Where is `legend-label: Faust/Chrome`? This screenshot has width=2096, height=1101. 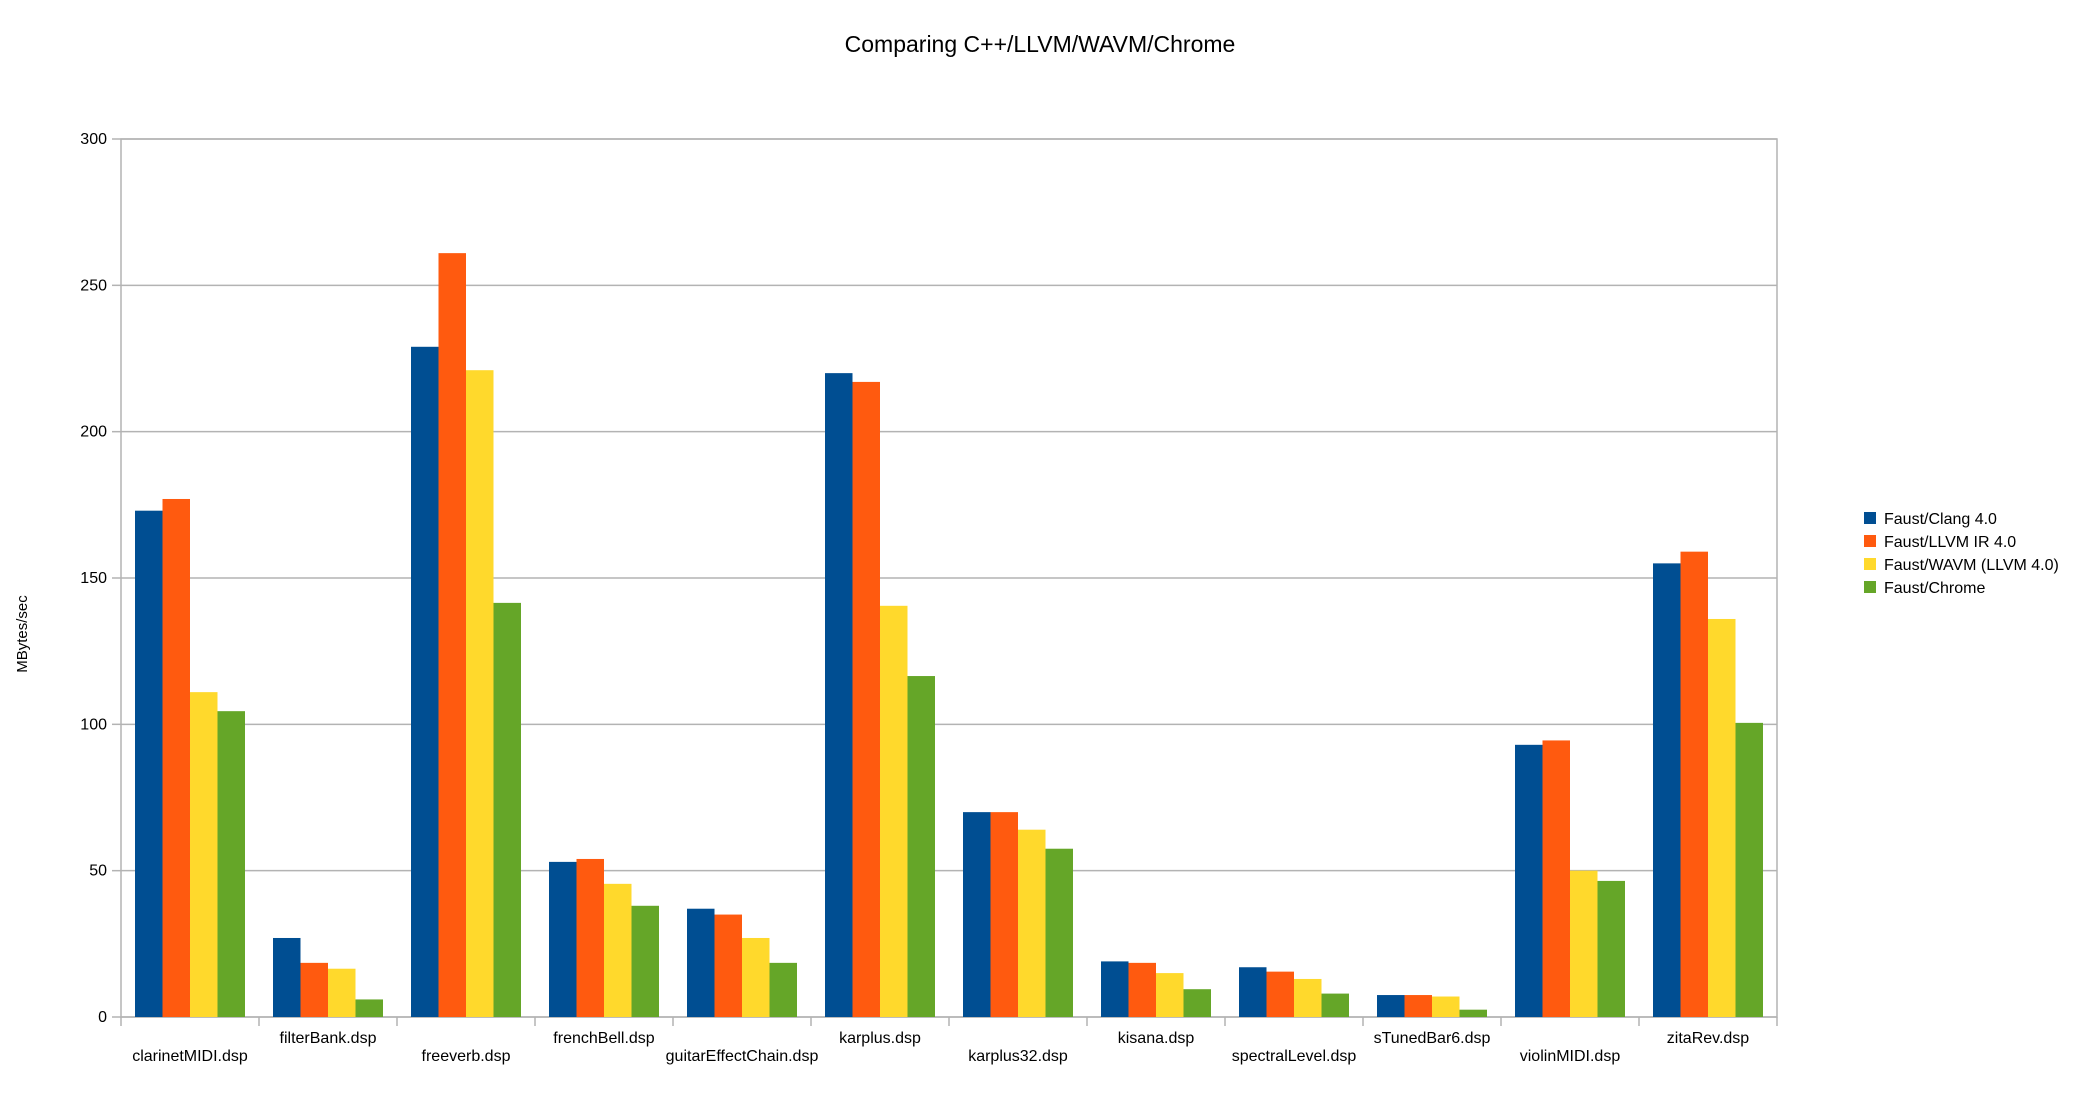
legend-label: Faust/Chrome is located at coordinates (1934, 588).